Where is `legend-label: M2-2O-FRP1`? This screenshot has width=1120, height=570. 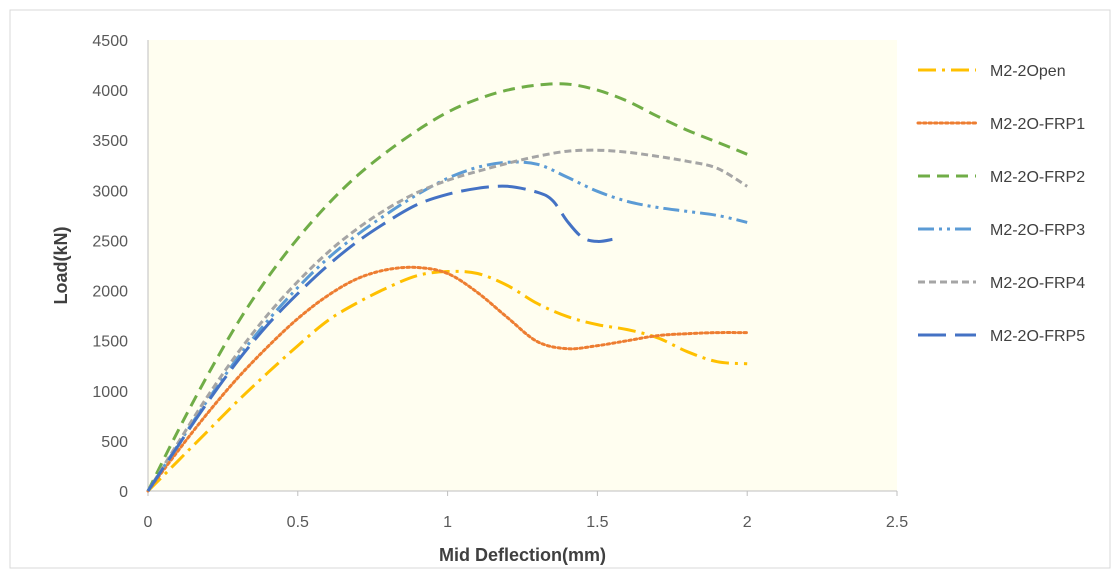
legend-label: M2-2O-FRP1 is located at coordinates (1037, 124).